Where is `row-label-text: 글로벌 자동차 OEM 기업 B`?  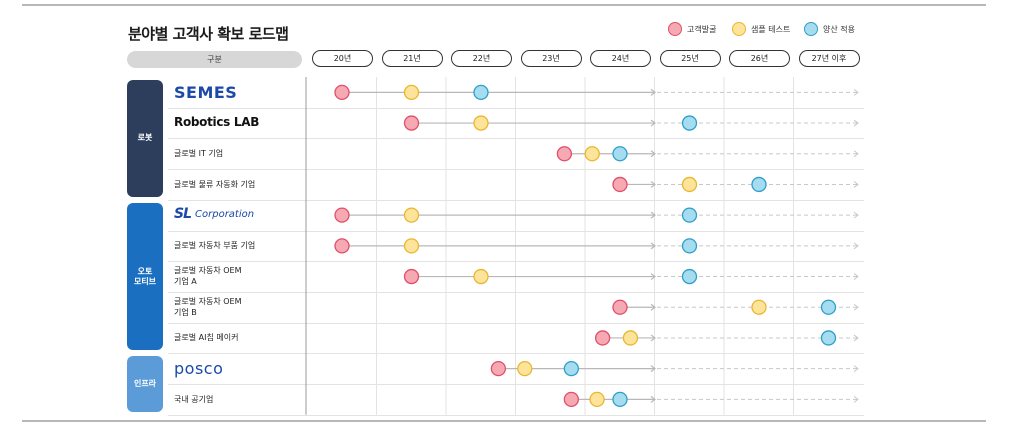
row-label-text: 글로벌 자동차 OEM 기업 B is located at coordinates (208, 306).